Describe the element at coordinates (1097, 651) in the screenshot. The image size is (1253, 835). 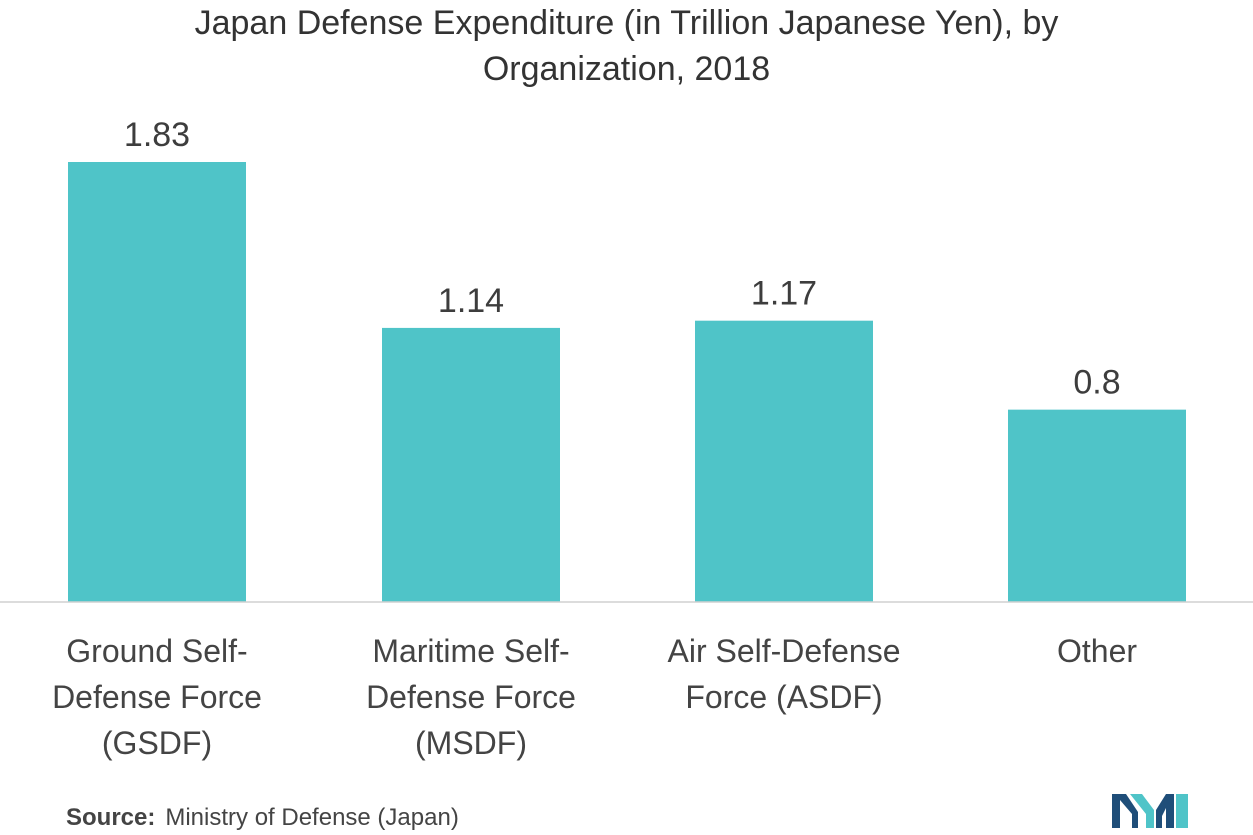
I see `category-label: Other` at that location.